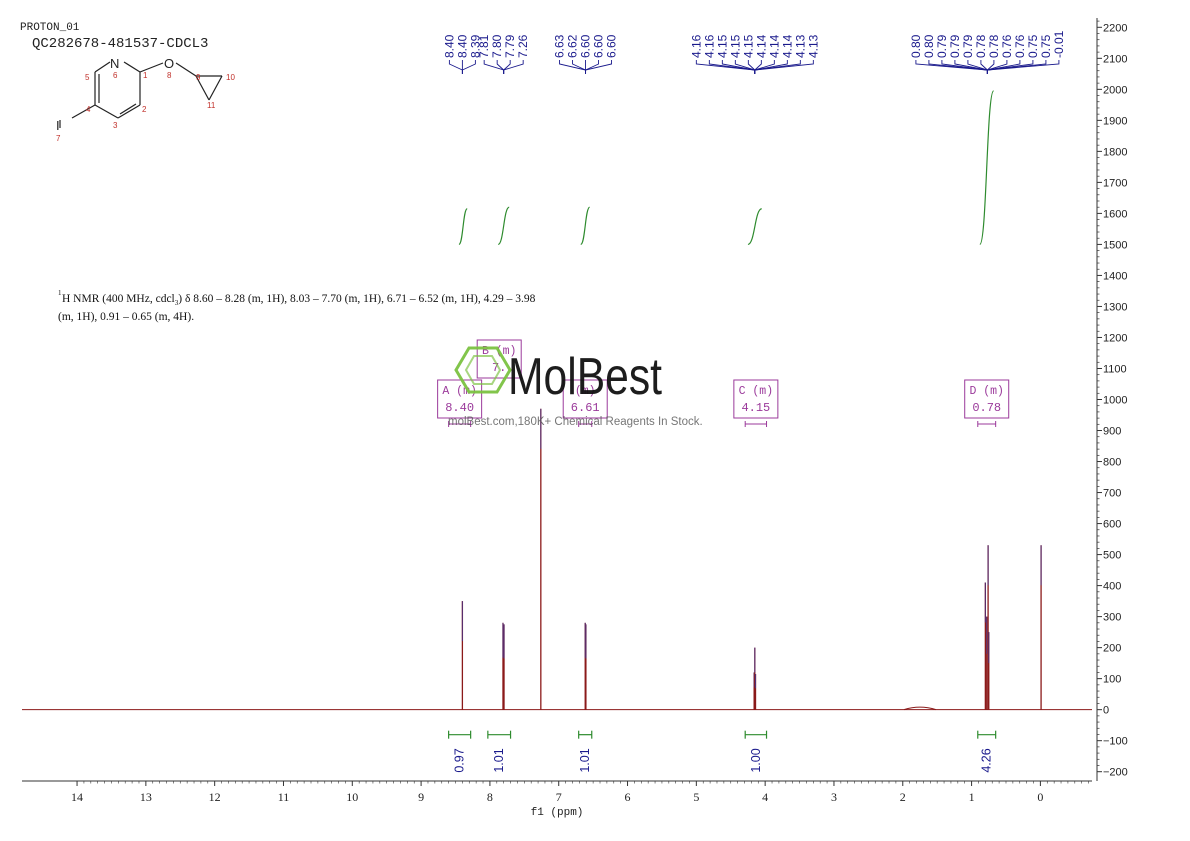 This screenshot has height=841, width=1190. What do you see at coordinates (903, 797) in the screenshot?
I see `x-tick-label: 2` at bounding box center [903, 797].